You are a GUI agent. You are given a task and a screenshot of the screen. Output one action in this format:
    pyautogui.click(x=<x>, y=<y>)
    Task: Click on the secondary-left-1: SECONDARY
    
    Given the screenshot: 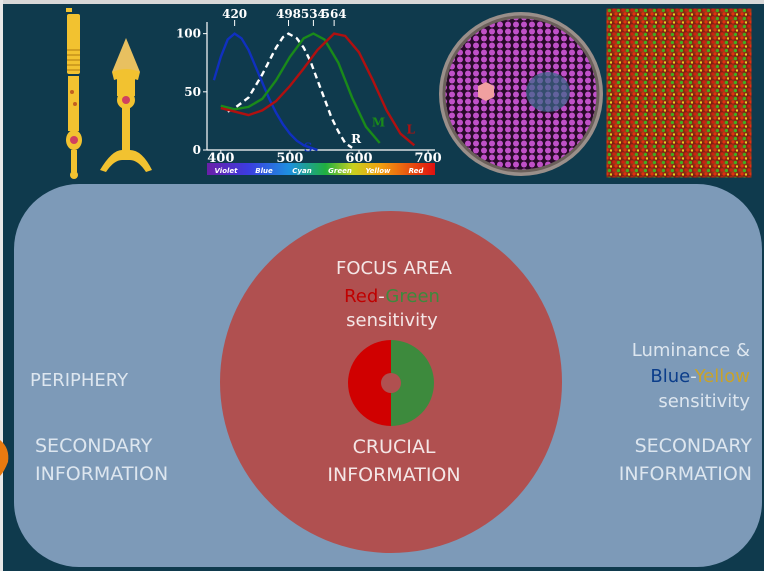 What is the action you would take?
    pyautogui.click(x=94, y=446)
    